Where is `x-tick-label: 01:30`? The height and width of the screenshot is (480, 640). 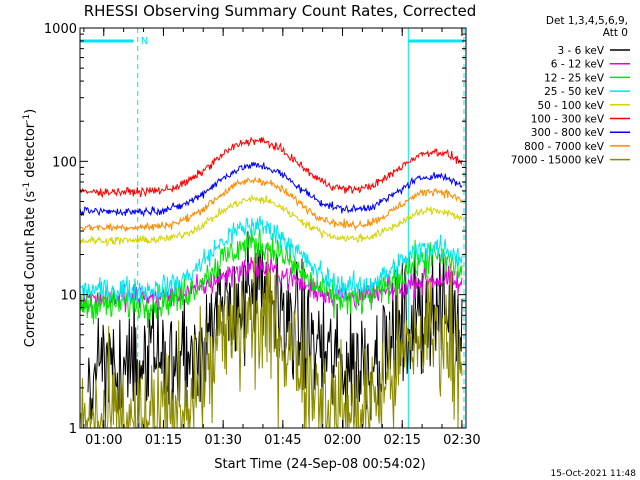 x-tick-label: 01:30 is located at coordinates (222, 440).